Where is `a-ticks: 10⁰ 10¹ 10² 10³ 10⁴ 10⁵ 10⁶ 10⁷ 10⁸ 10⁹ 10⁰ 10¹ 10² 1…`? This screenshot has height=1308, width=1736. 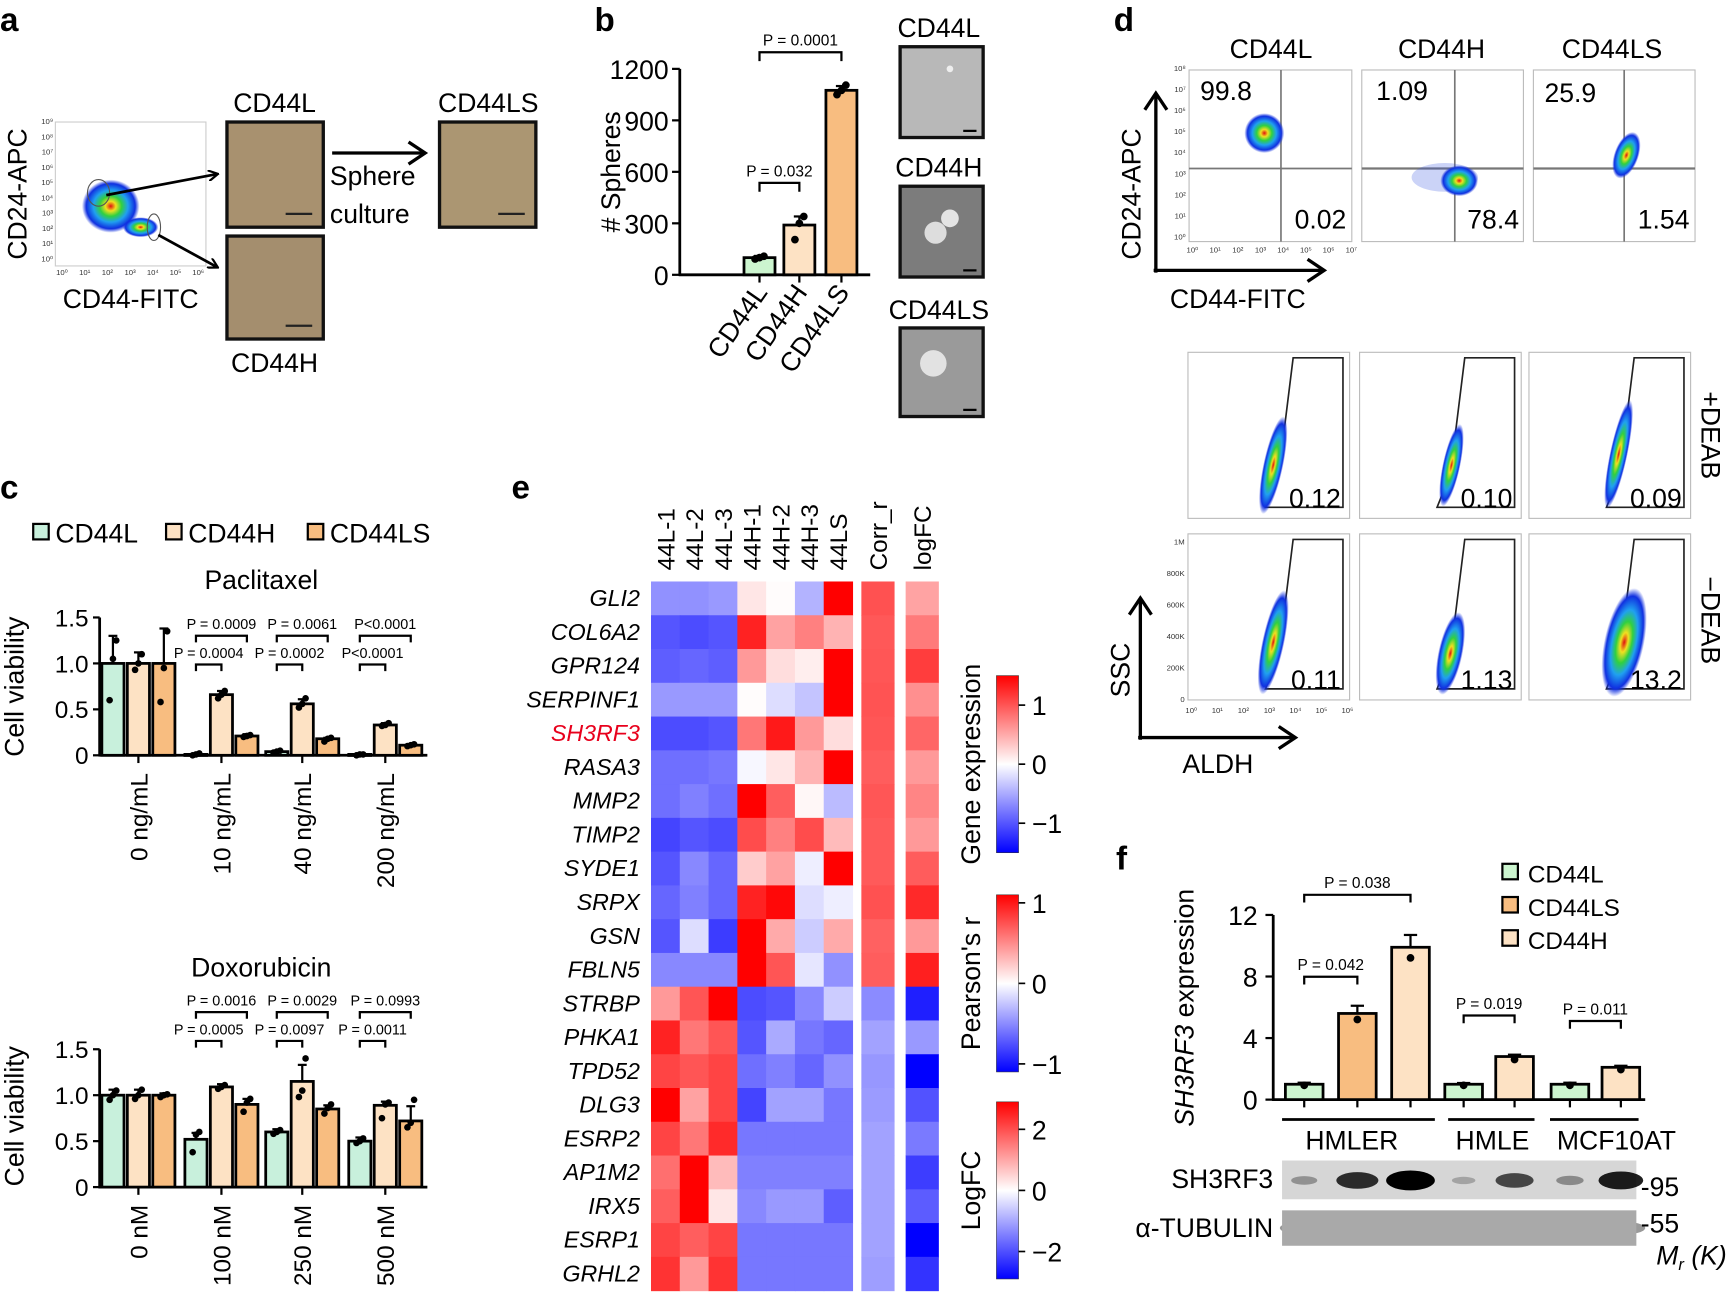 a-ticks: 10⁰ 10¹ 10² 10³ 10⁴ 10⁵ 10⁶ 10⁷ 10⁸ 10⁹ 10⁰ 10¹ 10² 1… is located at coordinates (122, 197).